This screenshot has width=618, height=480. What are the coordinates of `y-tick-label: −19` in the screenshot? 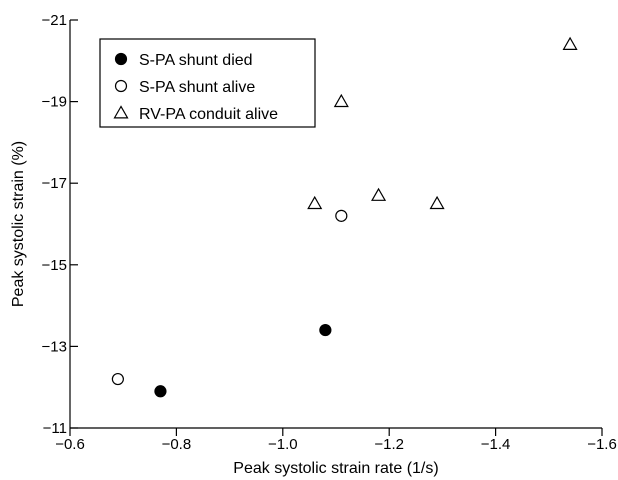 It's located at (54, 102).